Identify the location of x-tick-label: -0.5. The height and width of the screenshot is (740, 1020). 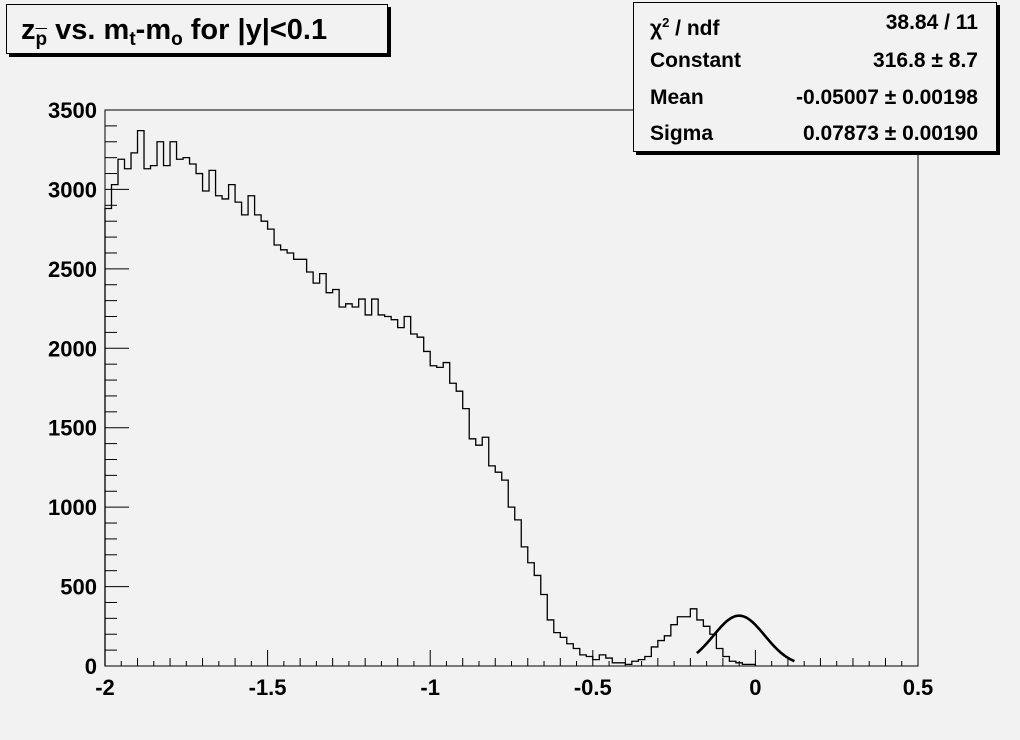
(593, 687).